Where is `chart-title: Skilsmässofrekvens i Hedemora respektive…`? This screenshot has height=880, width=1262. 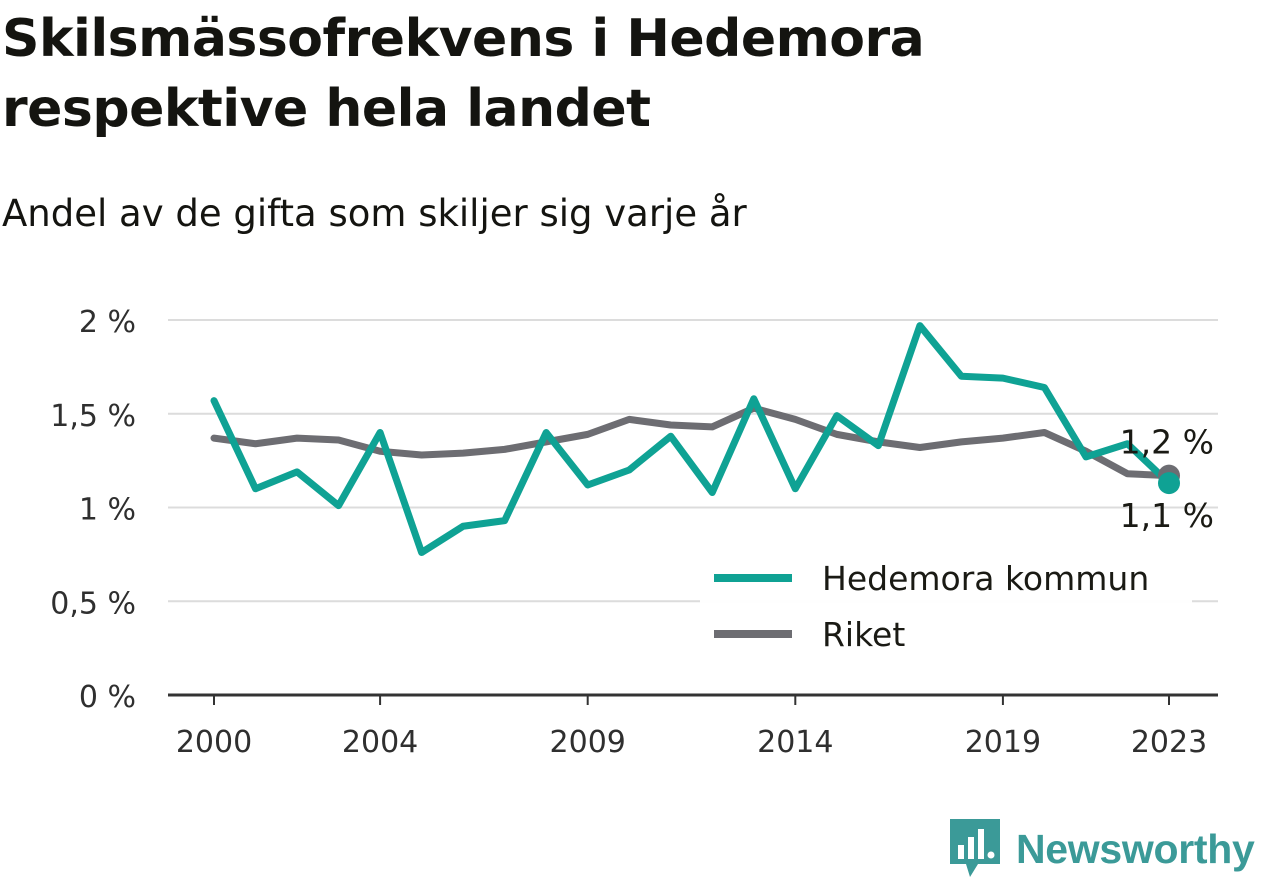
chart-title: Skilsmässofrekvens i Hedemora respektive… is located at coordinates (463, 74).